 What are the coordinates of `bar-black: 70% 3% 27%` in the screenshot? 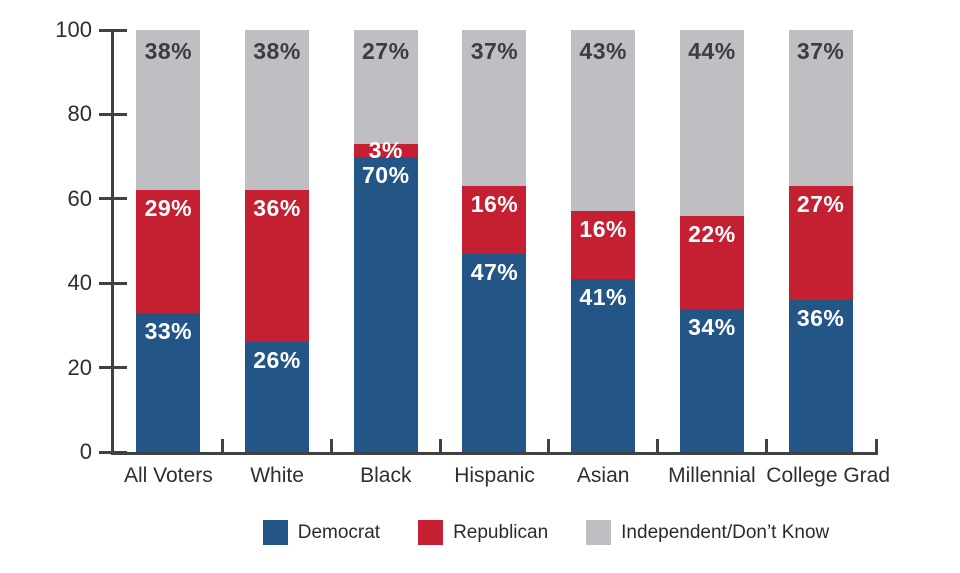 It's located at (385, 241).